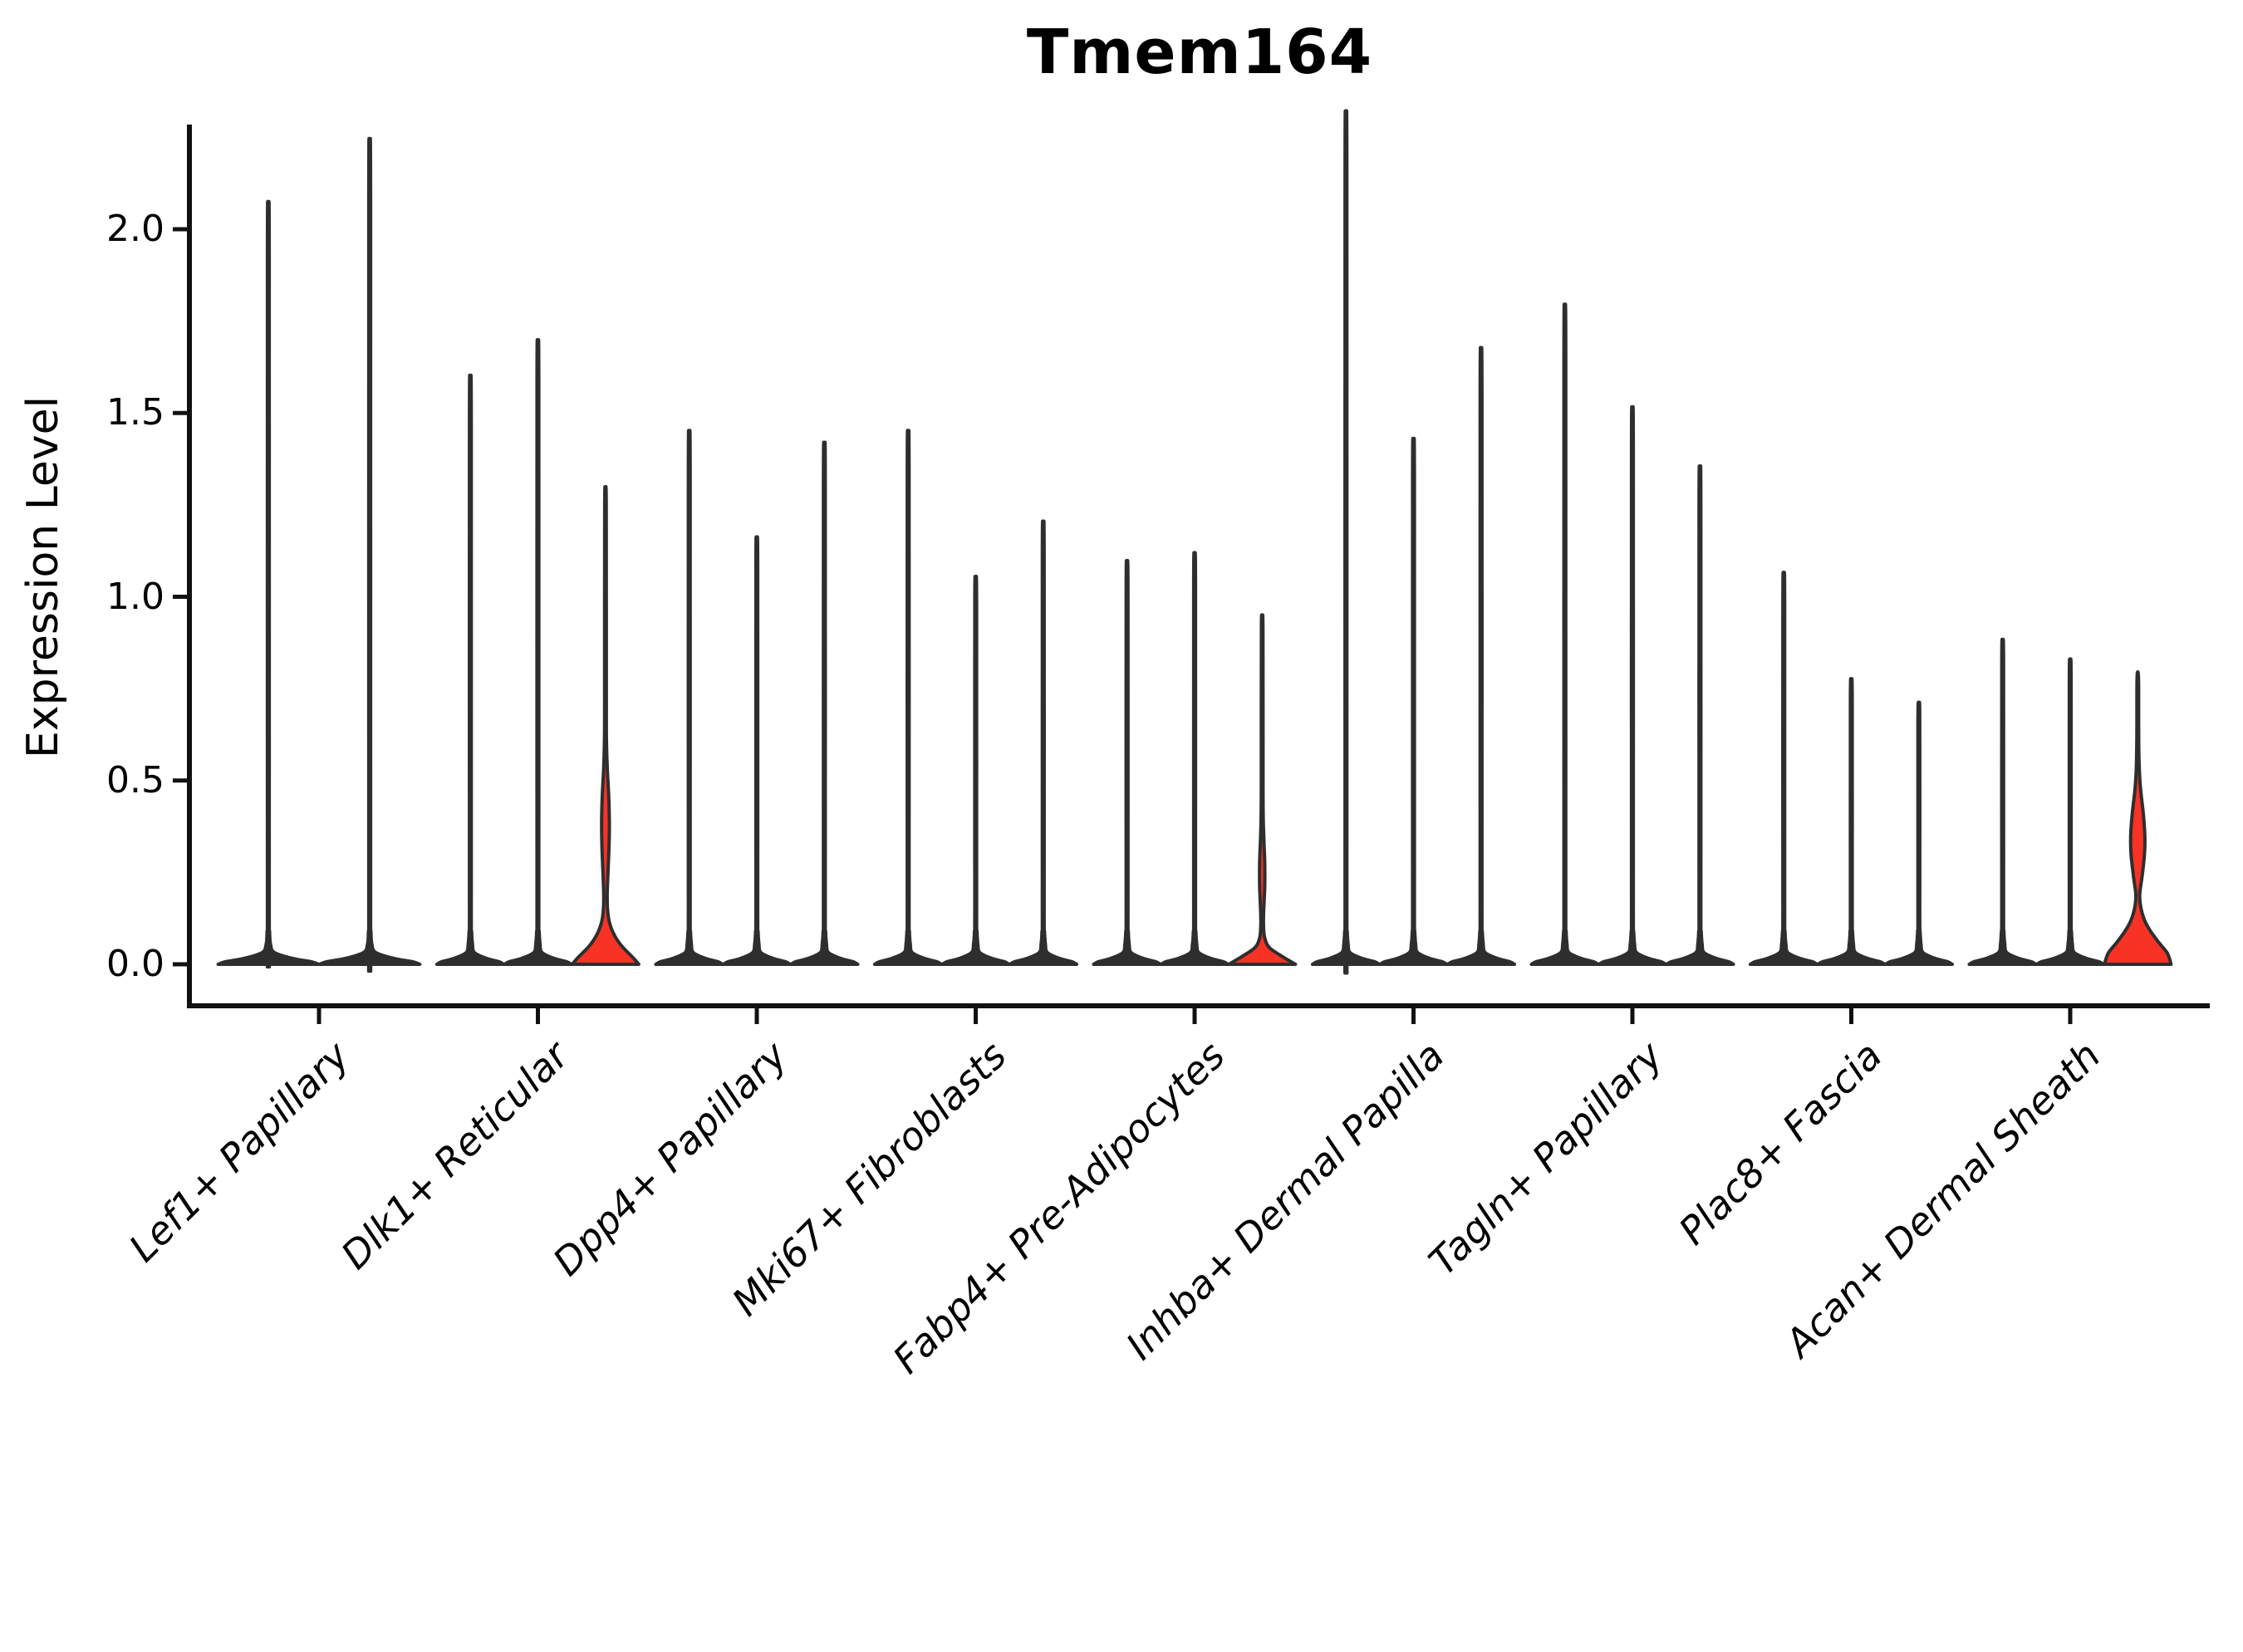 This screenshot has height=1652, width=2243. Describe the element at coordinates (135, 412) in the screenshot. I see `y-tick-label: 1.5` at that location.